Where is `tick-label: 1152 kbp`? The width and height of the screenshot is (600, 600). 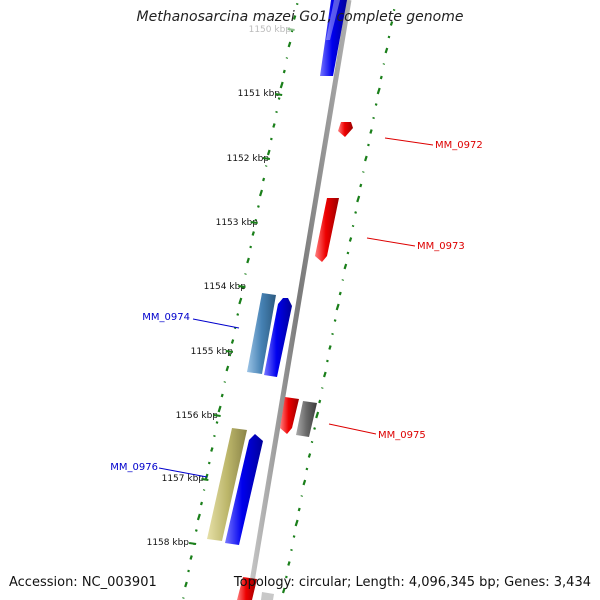 tick-label: 1152 kbp is located at coordinates (248, 159).